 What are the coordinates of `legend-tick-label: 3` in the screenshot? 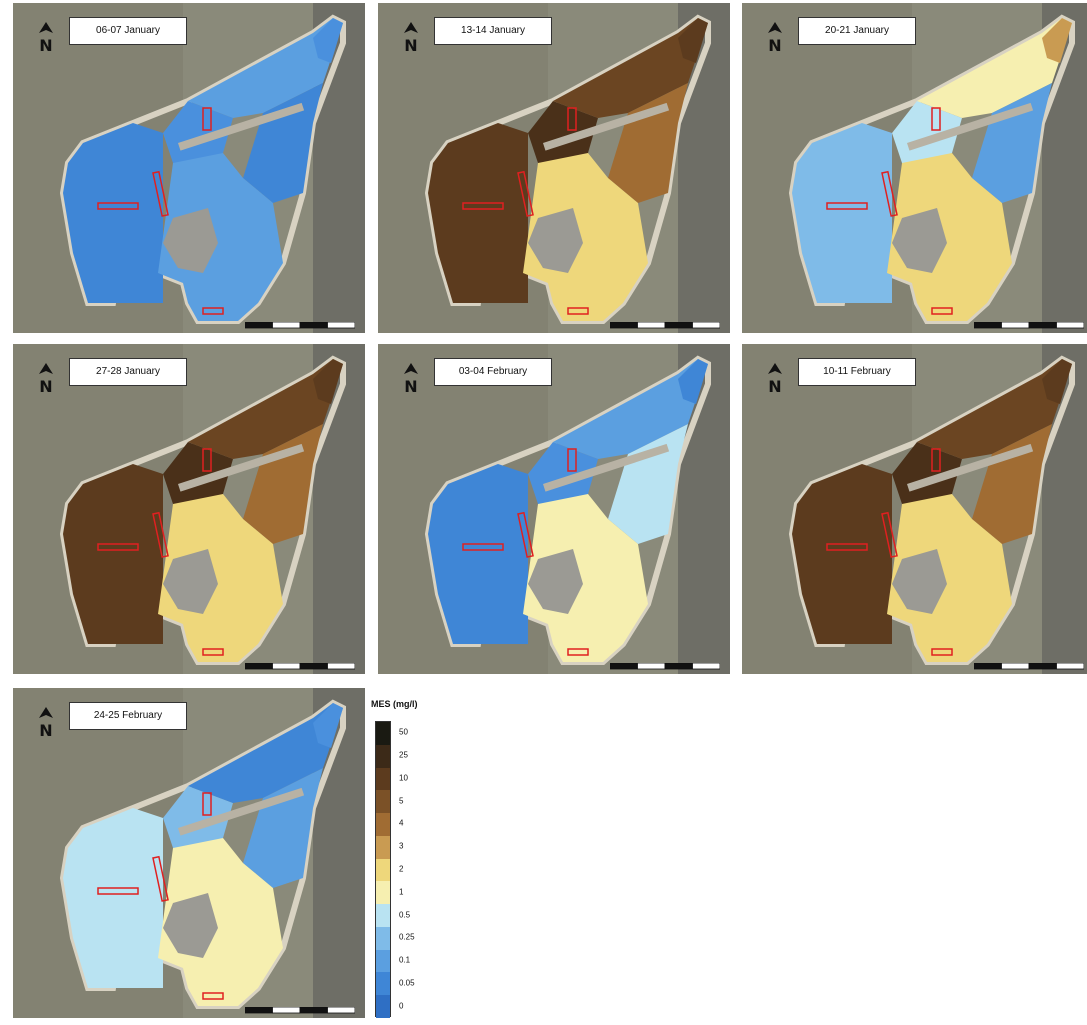 It's located at (401, 846).